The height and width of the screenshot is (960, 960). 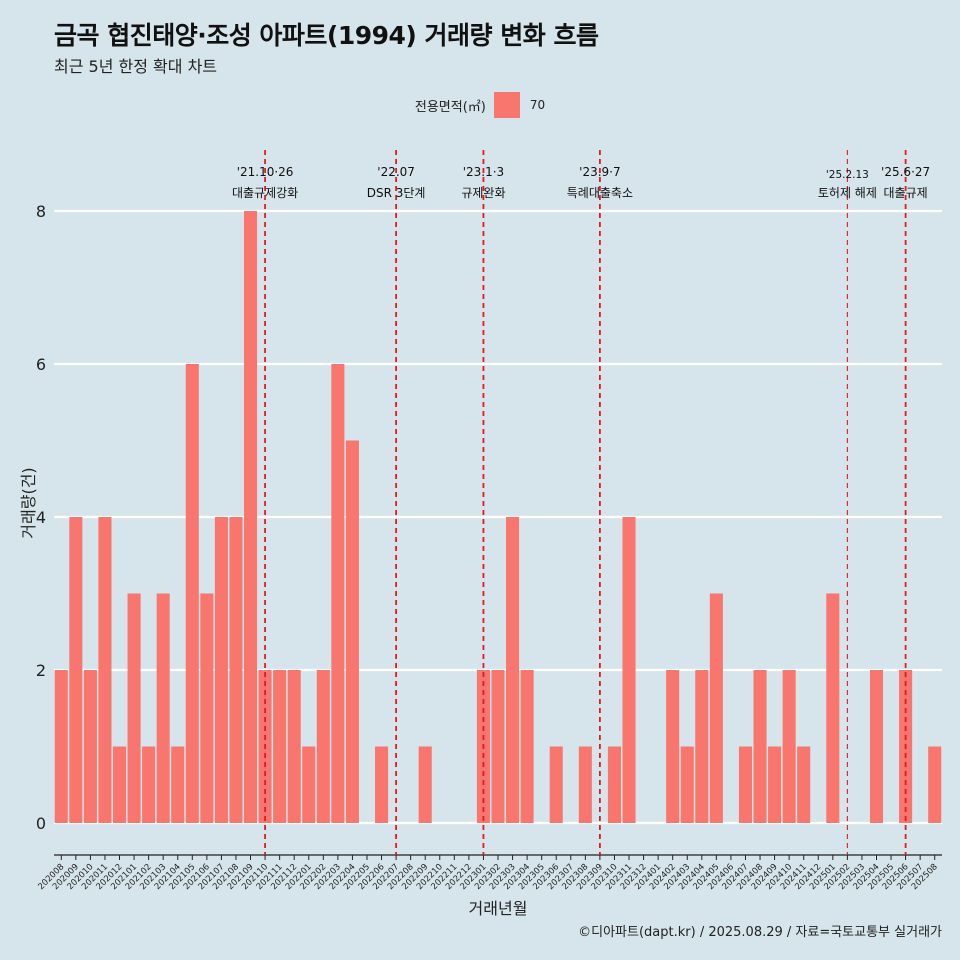 What do you see at coordinates (265, 193) in the screenshot?
I see `event-label: 대출규제강화` at bounding box center [265, 193].